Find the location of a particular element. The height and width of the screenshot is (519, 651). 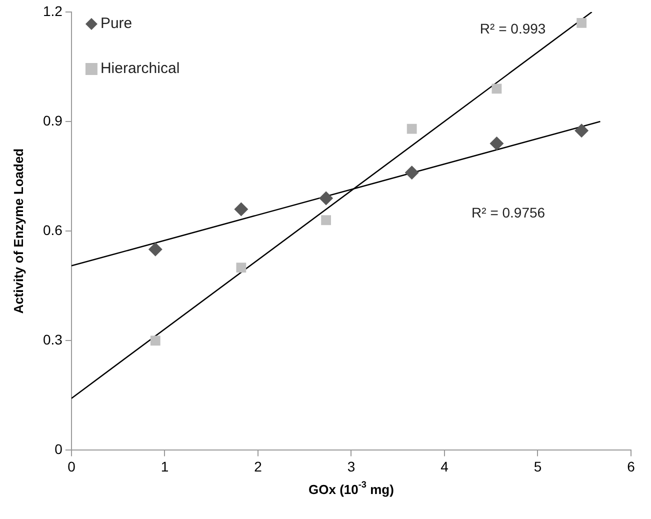

legend-label: Pure is located at coordinates (116, 23).